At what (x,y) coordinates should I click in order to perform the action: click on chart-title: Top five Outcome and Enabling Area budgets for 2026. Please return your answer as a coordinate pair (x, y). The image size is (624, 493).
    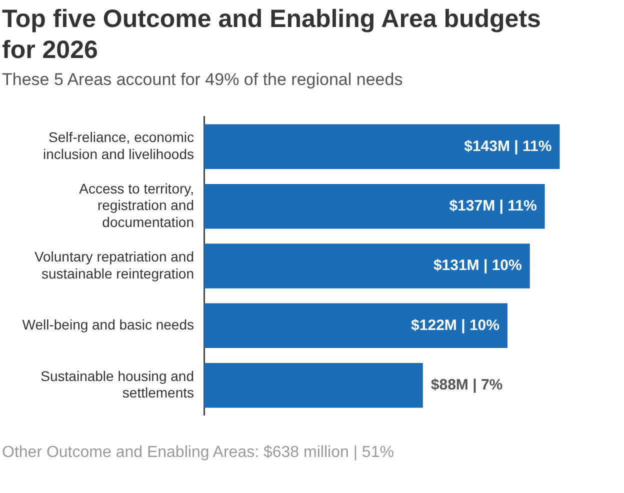
    Looking at the image, I should click on (272, 35).